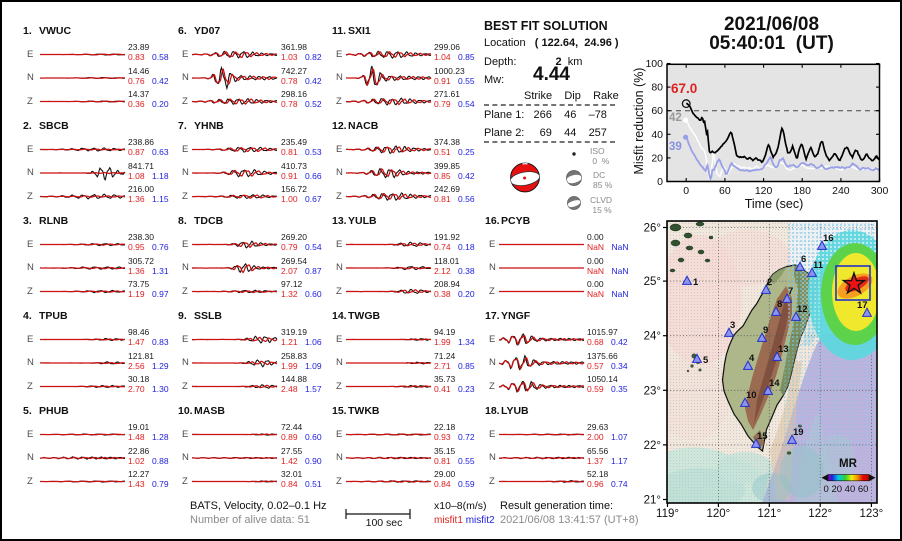 This screenshot has height=541, width=902. What do you see at coordinates (652, 337) in the screenshot?
I see `svg-text: 24°` at bounding box center [652, 337].